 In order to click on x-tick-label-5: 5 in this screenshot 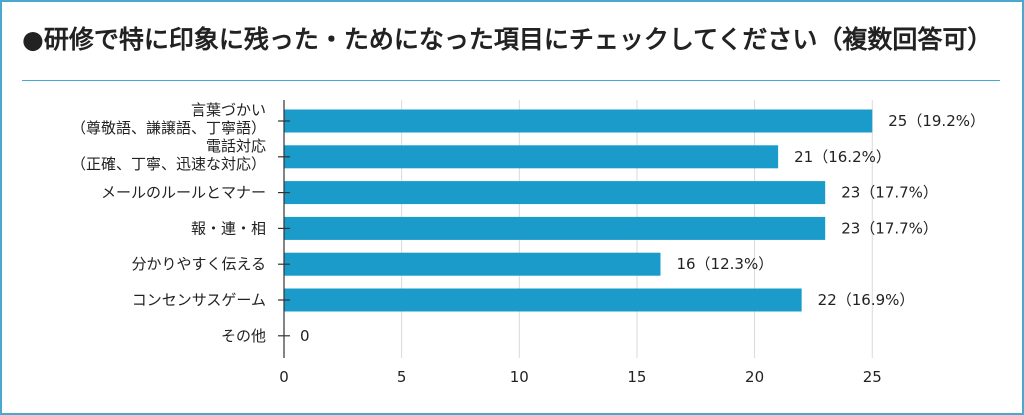, I will do `click(402, 377)`.